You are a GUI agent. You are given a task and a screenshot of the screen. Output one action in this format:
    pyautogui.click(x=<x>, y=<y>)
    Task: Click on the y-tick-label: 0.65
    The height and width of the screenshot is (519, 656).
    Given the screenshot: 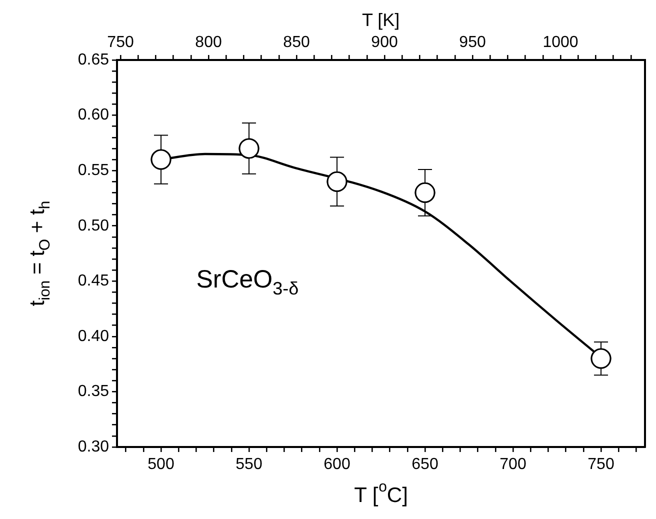 What is the action you would take?
    pyautogui.click(x=94, y=59)
    